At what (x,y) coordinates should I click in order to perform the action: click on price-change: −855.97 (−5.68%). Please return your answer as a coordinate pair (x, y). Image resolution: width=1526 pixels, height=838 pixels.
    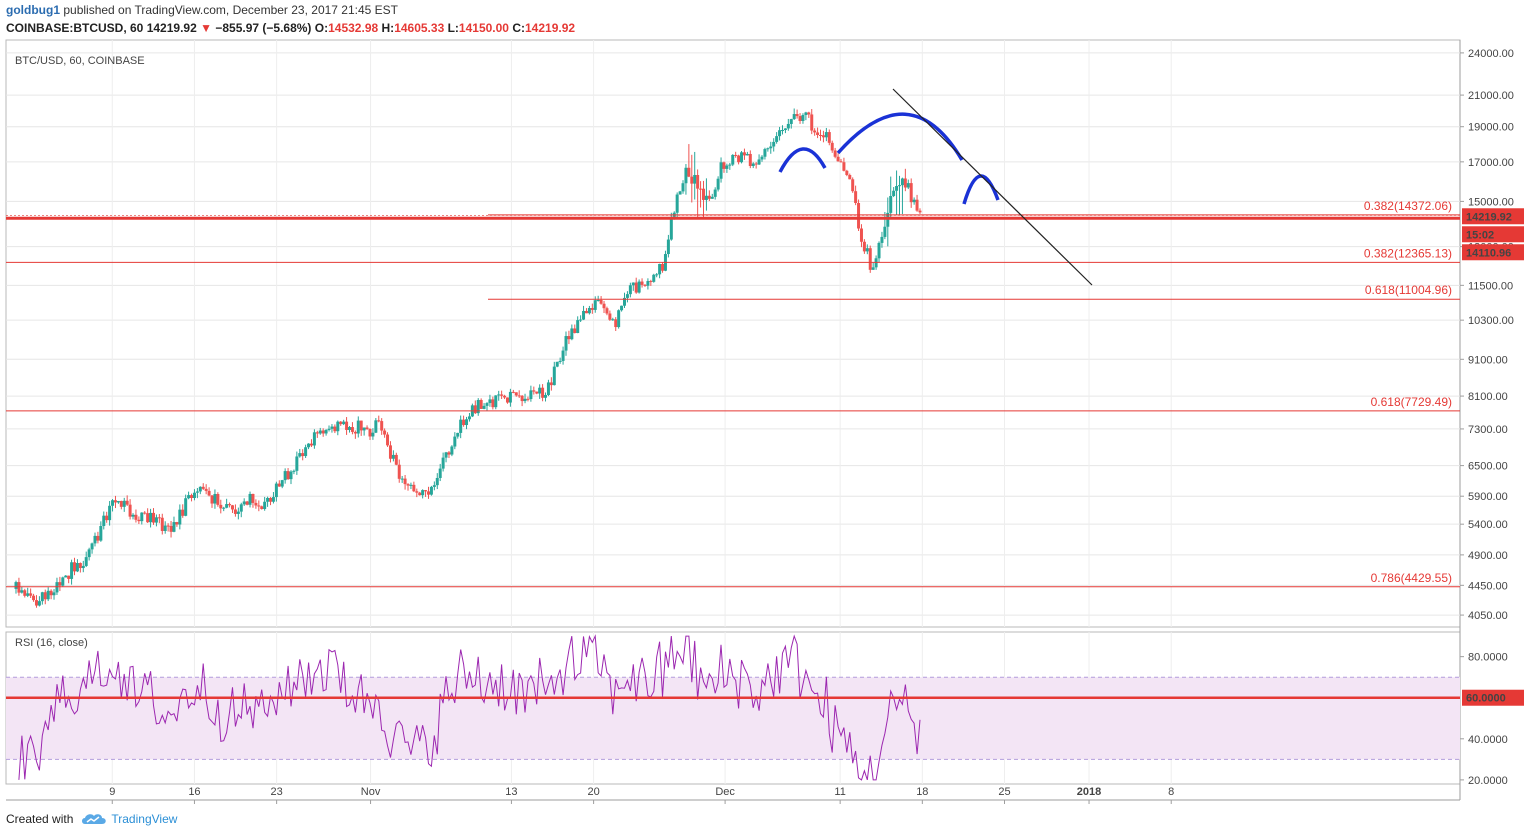
    Looking at the image, I should click on (263, 28).